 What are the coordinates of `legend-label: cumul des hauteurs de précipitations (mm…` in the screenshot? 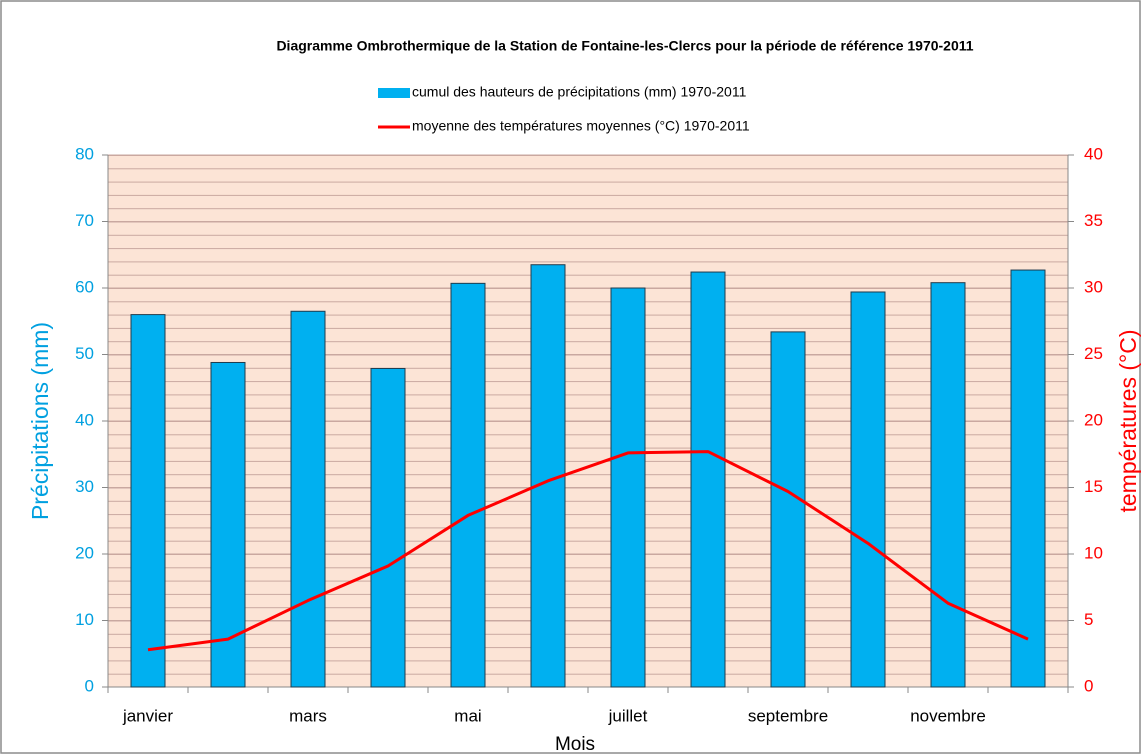 It's located at (579, 92).